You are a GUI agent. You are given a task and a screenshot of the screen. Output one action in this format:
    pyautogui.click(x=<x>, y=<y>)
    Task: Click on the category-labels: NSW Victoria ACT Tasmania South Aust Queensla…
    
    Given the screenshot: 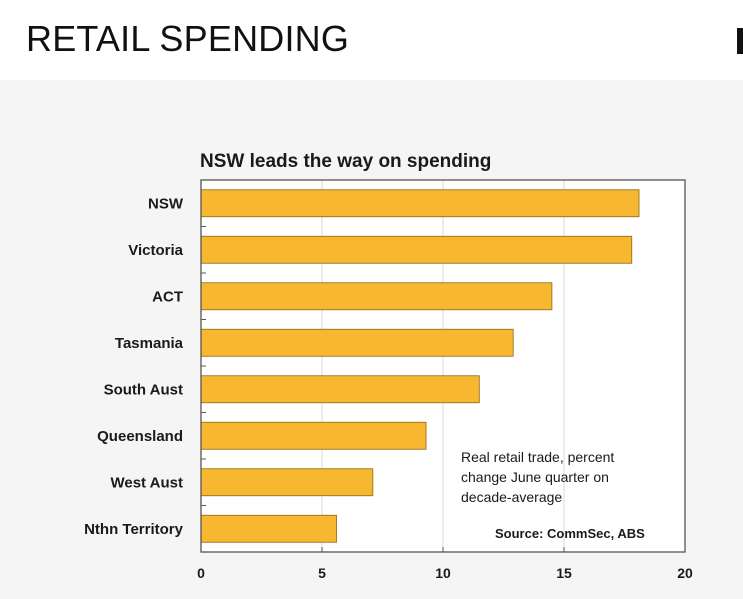 What is the action you would take?
    pyautogui.click(x=134, y=366)
    